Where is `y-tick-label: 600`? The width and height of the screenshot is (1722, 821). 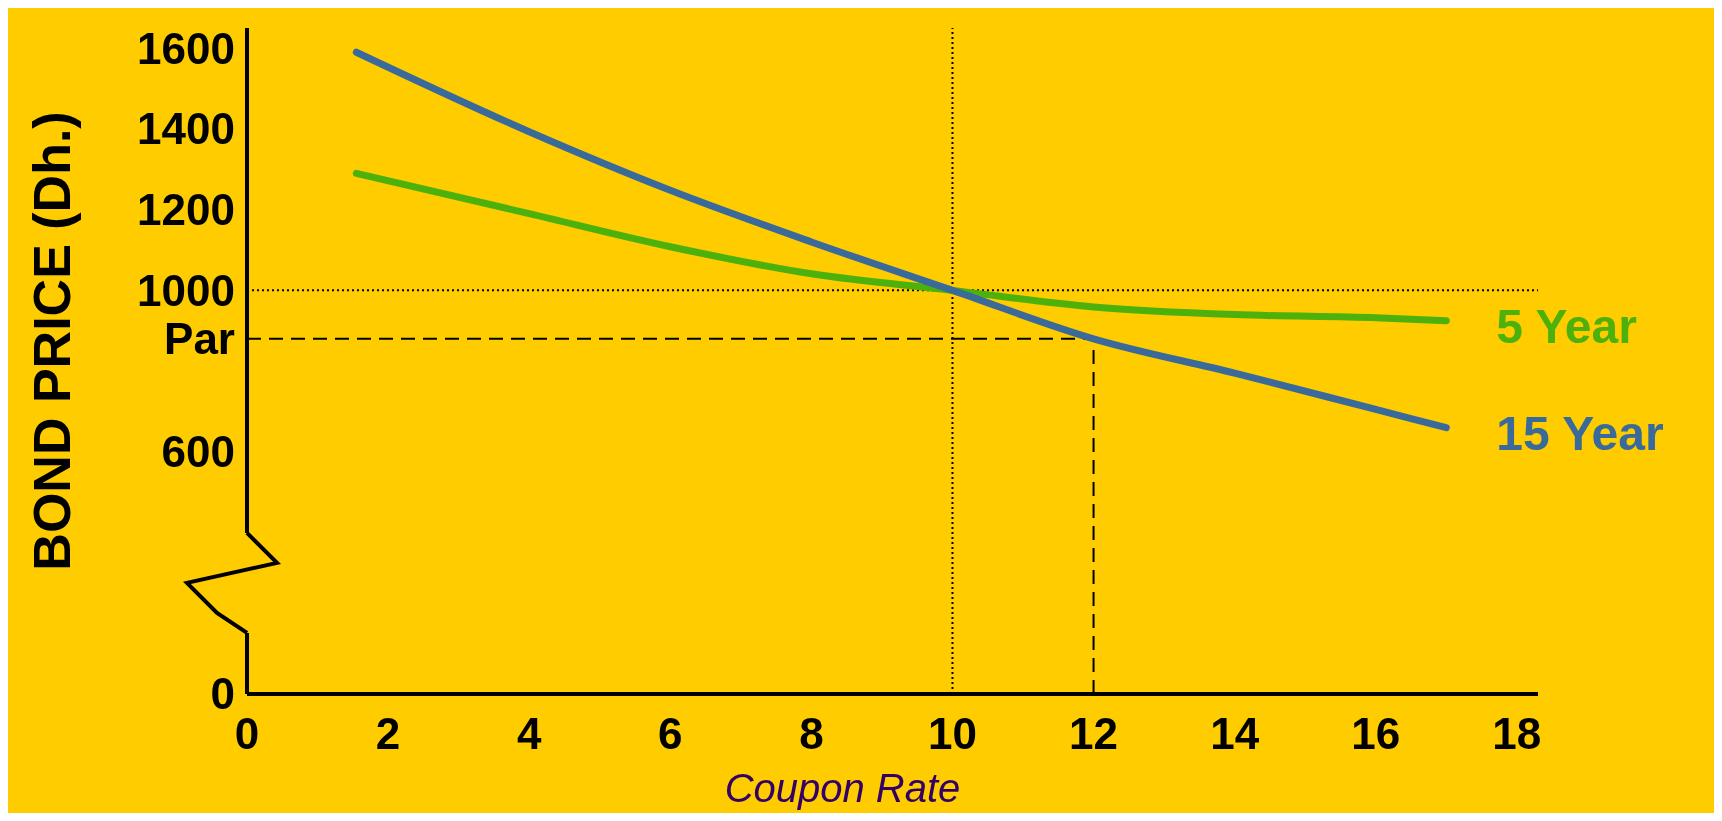
y-tick-label: 600 is located at coordinates (198, 452).